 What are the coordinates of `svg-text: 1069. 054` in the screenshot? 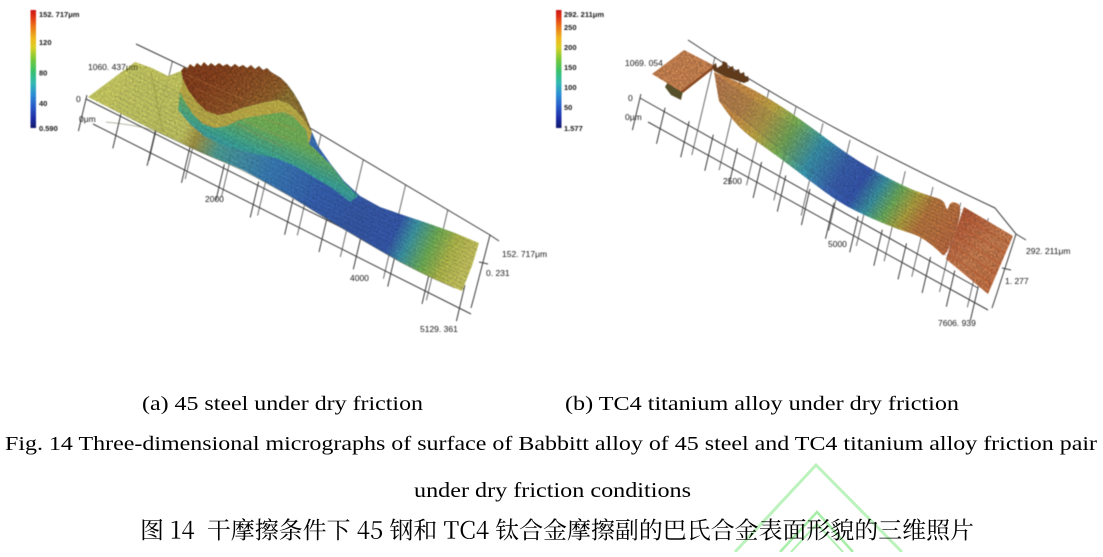 It's located at (644, 63).